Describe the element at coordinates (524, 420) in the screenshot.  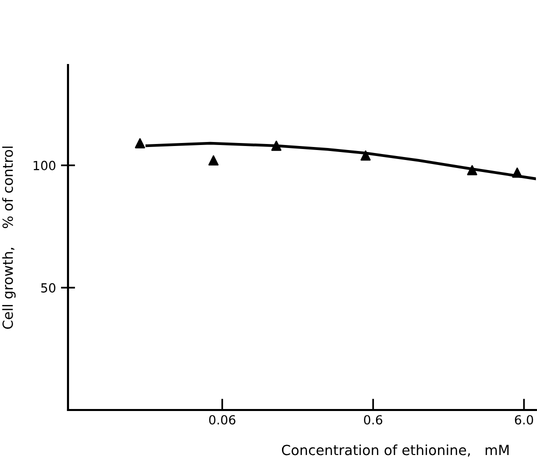
I see `x-tick-label: 6.0` at that location.